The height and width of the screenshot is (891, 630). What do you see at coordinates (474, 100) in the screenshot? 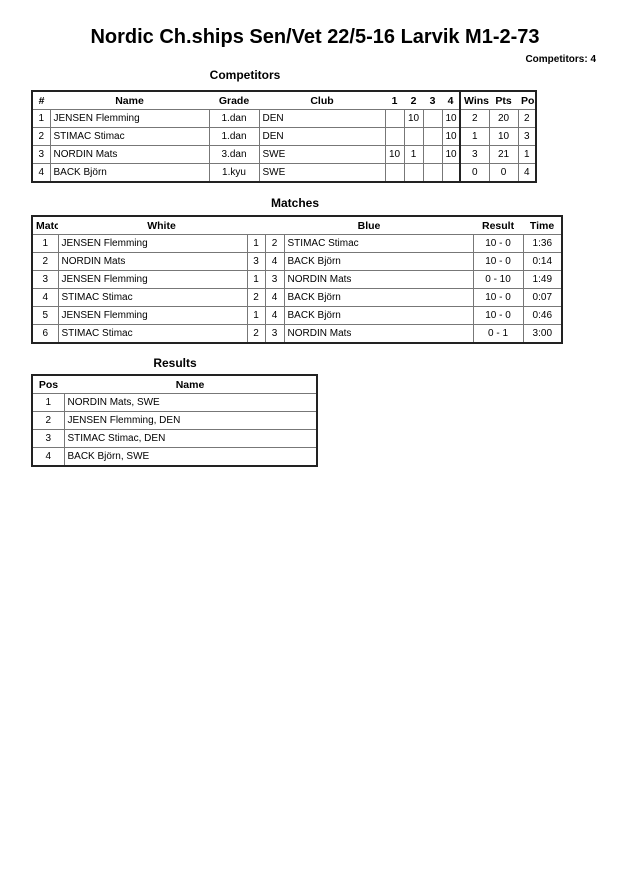
I see `header-wins: Wins` at bounding box center [474, 100].